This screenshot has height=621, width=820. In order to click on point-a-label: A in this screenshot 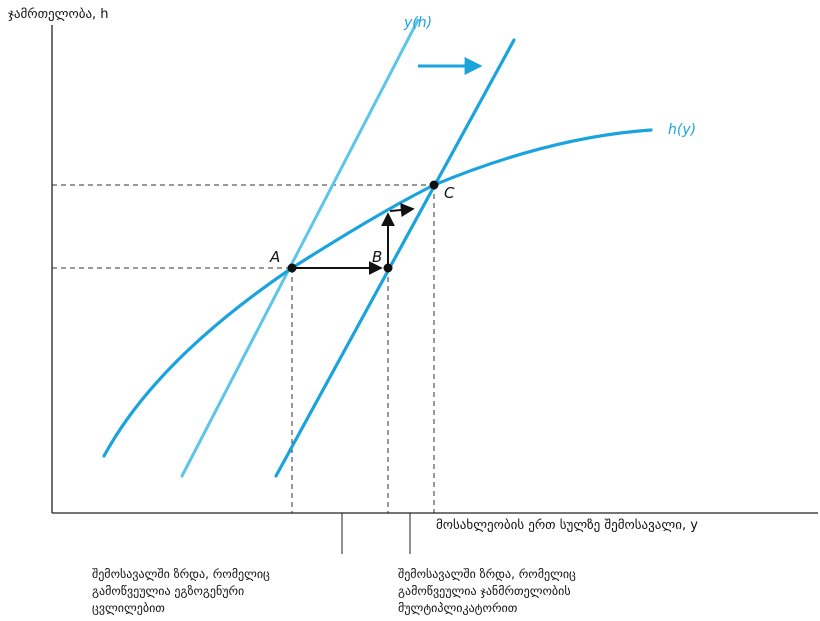, I will do `click(274, 257)`.